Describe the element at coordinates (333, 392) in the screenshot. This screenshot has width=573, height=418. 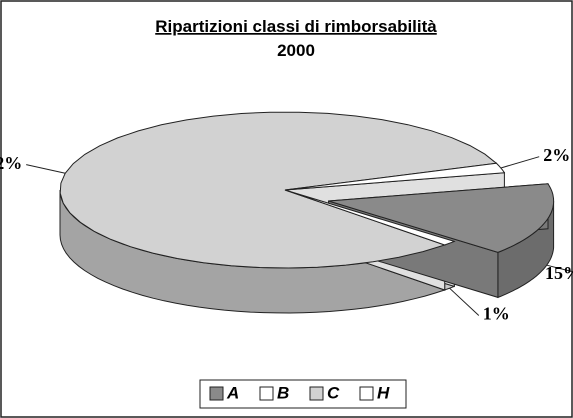
I see `legend-label: C` at that location.